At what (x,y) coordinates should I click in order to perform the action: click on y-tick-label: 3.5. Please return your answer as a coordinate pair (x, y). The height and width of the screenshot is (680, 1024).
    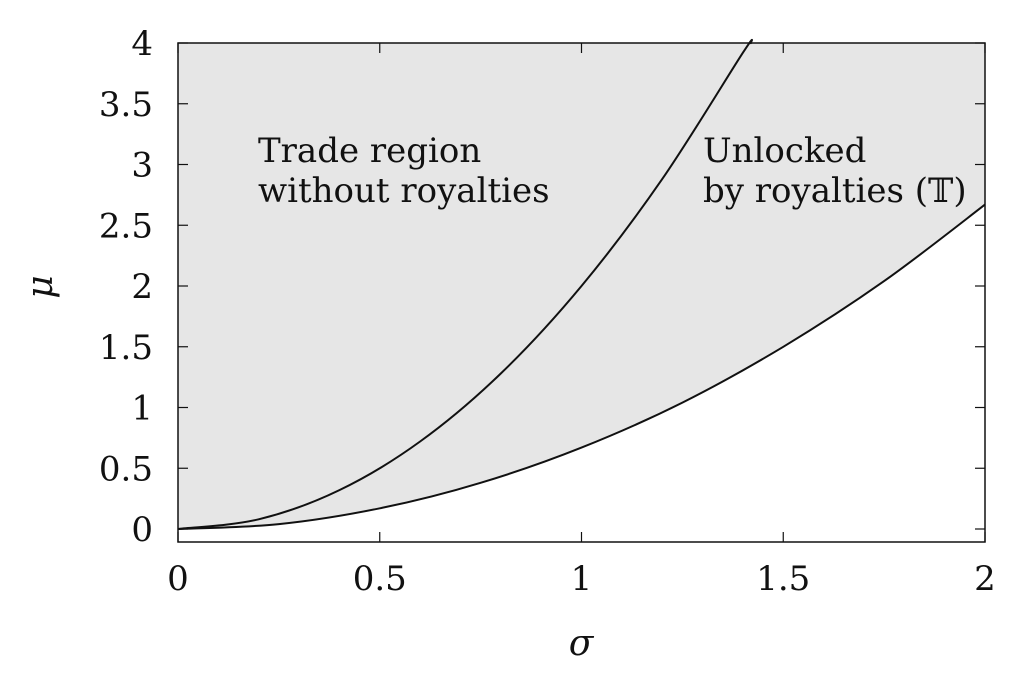
    Looking at the image, I should click on (126, 105).